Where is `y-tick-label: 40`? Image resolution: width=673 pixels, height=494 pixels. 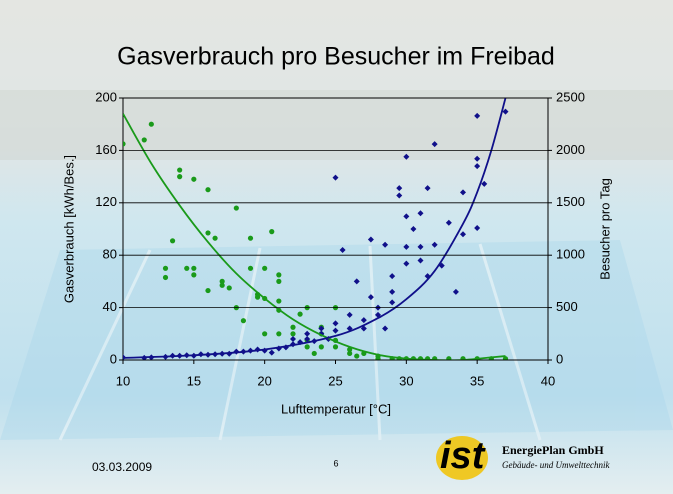
y-tick-label: 40 is located at coordinates (110, 306).